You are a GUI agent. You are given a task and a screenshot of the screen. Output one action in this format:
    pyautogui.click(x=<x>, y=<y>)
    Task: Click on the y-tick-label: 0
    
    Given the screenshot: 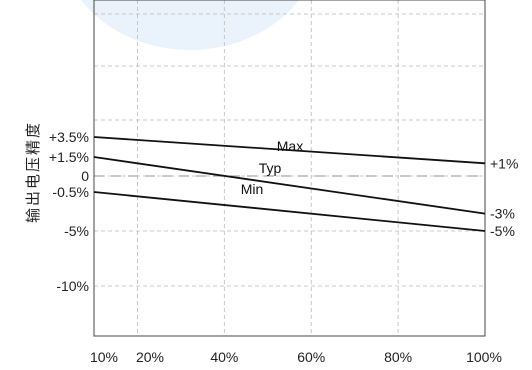 What is the action you would take?
    pyautogui.click(x=85, y=176)
    